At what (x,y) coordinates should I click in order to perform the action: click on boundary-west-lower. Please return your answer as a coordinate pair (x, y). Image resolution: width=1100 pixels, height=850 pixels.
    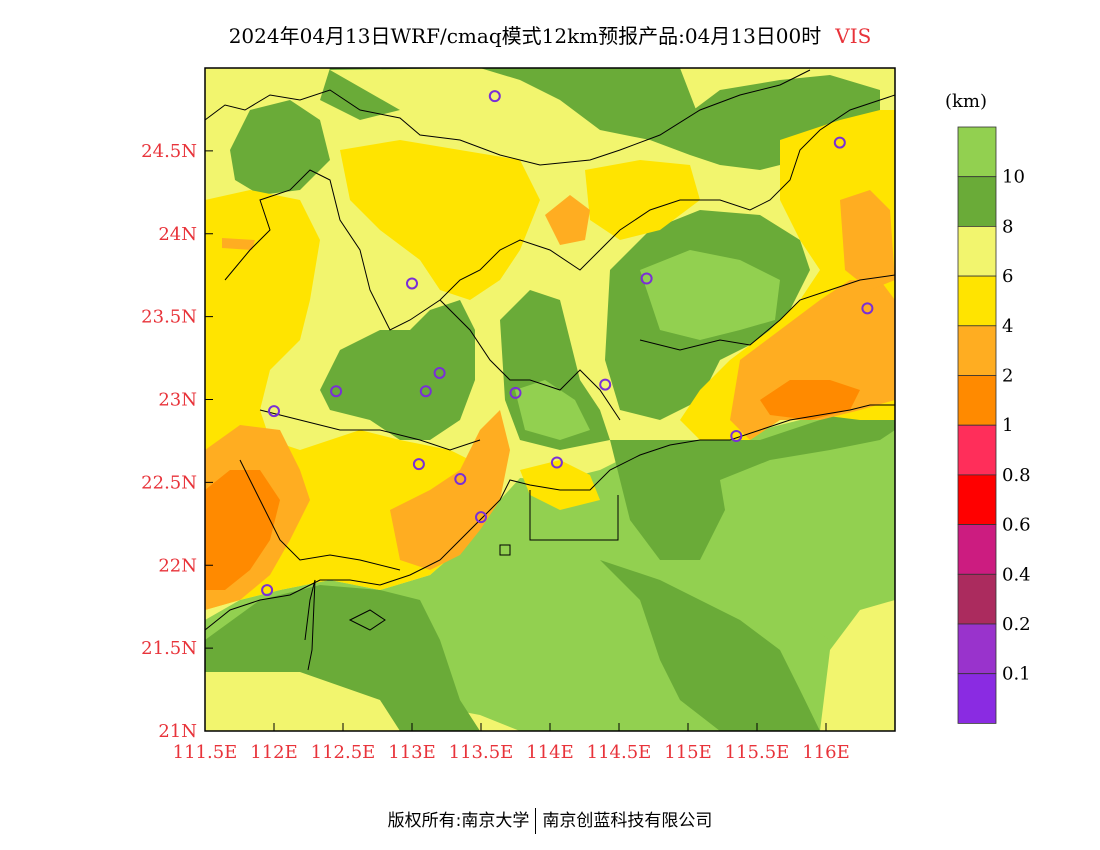
    Looking at the image, I should click on (370, 430).